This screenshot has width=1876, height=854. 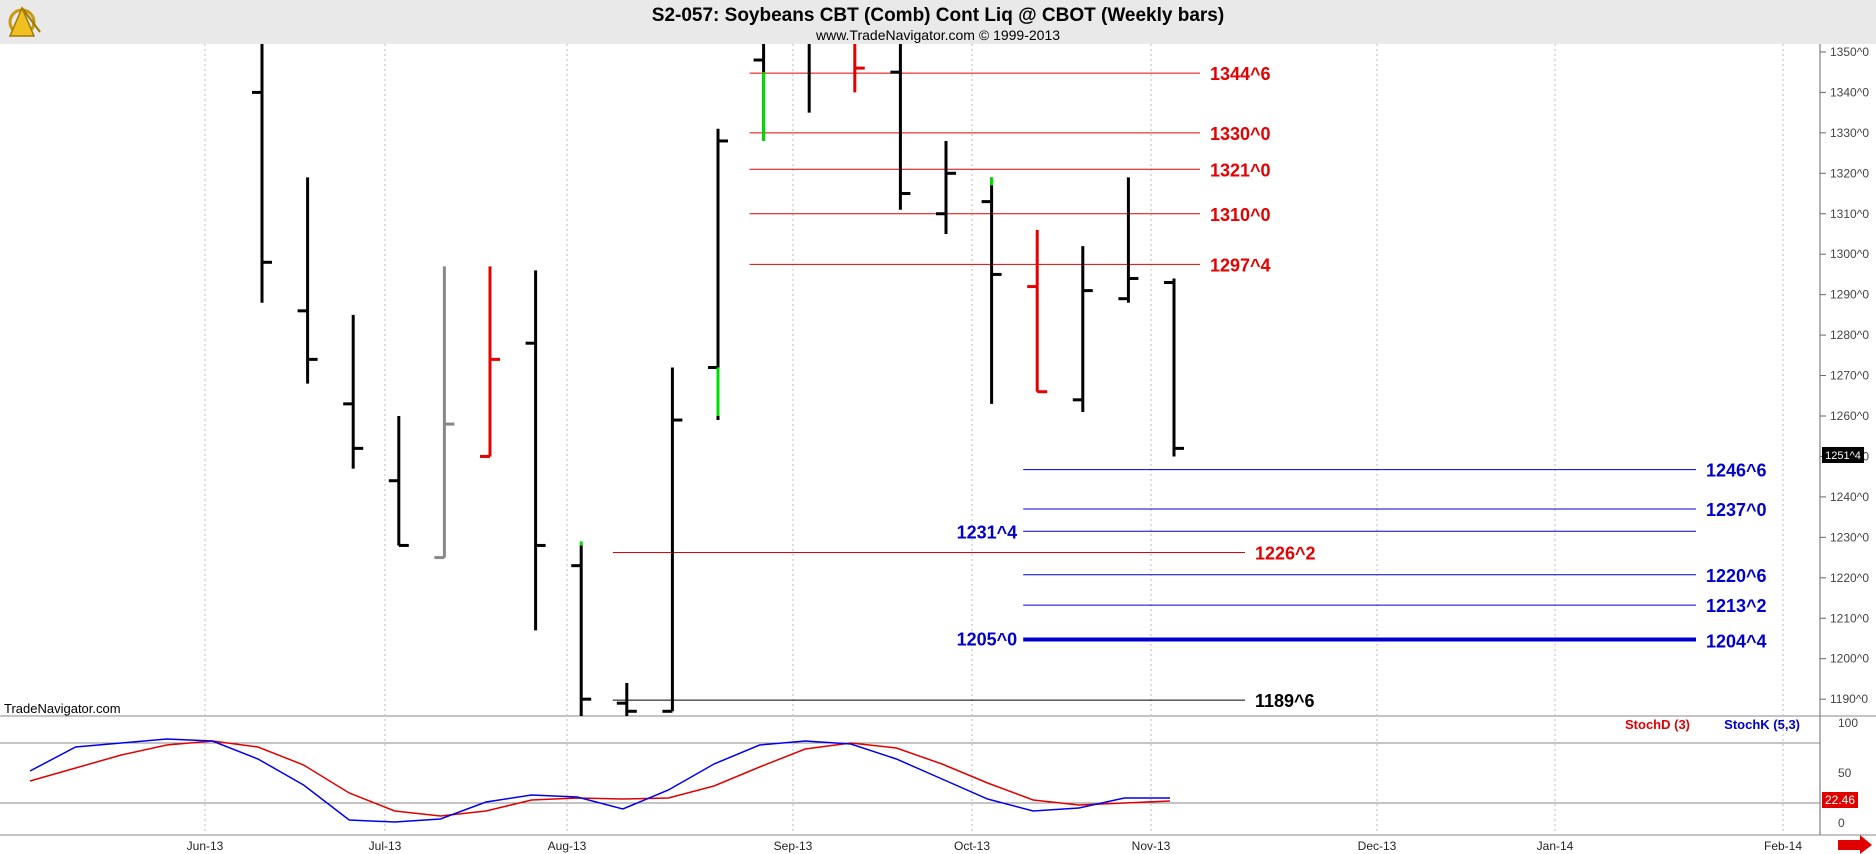 I want to click on level-label: 1205^0, so click(x=987, y=639).